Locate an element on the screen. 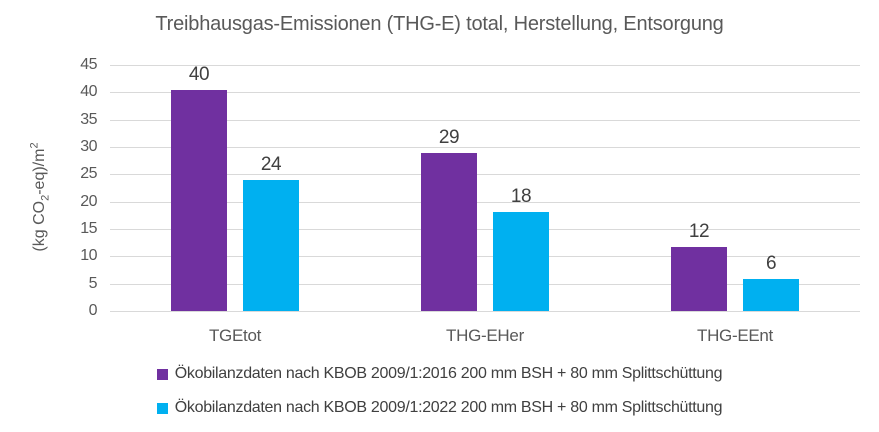 The width and height of the screenshot is (879, 432). y-tick-label: 10 is located at coordinates (88, 255).